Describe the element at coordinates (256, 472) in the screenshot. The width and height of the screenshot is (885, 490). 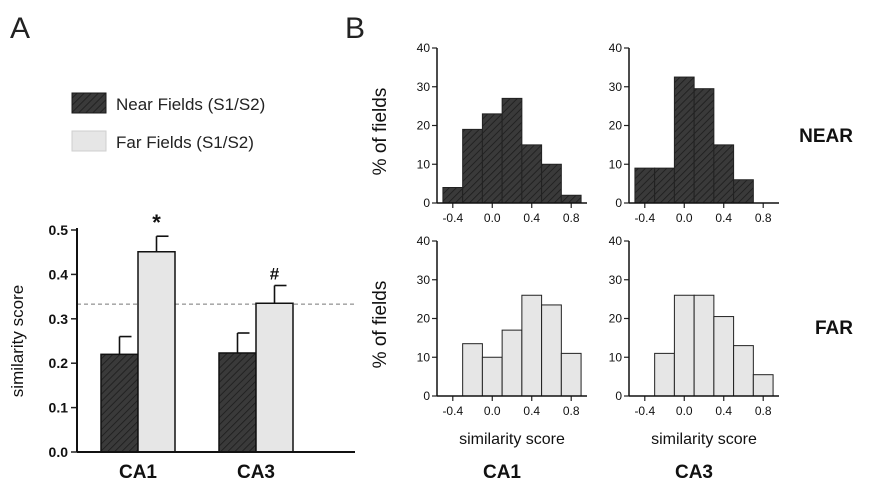
I see `a-category-label: CA3` at that location.